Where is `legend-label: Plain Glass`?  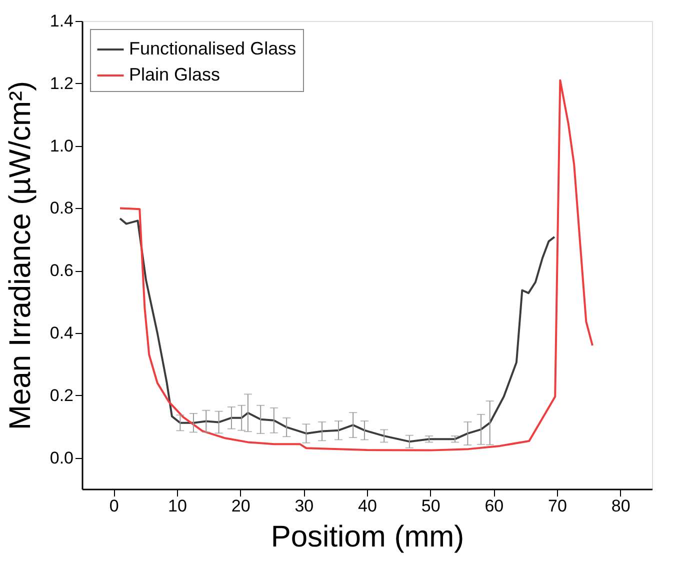 legend-label: Plain Glass is located at coordinates (174, 74).